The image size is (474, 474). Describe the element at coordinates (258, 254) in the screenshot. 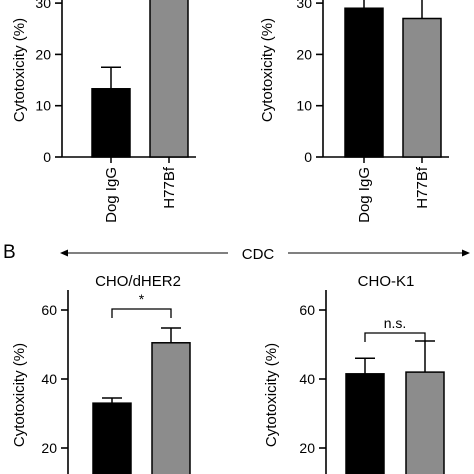

I see `cdc-label: CDC` at that location.